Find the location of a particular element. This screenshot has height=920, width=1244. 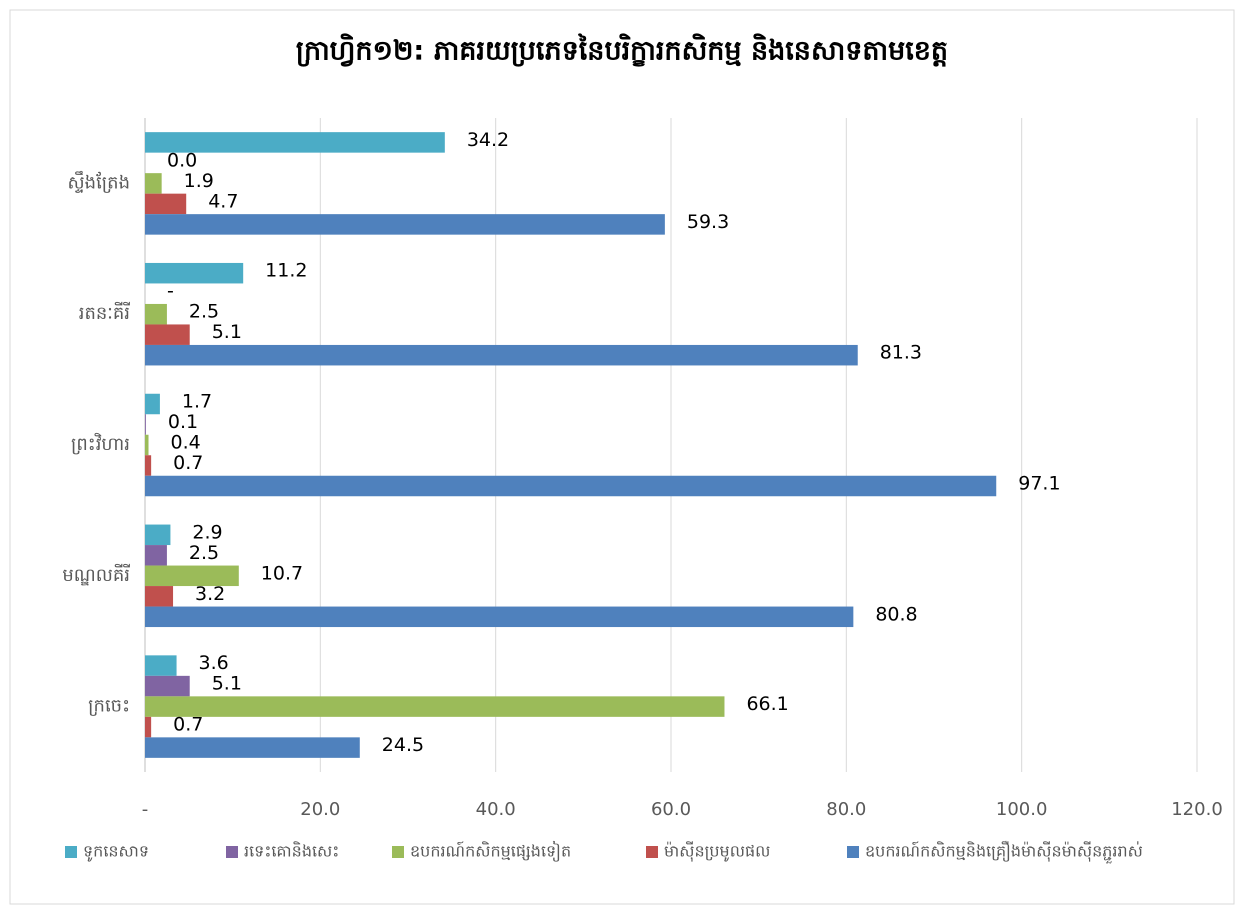

y-tick-label: រតនៈគីរី is located at coordinates (104, 312).